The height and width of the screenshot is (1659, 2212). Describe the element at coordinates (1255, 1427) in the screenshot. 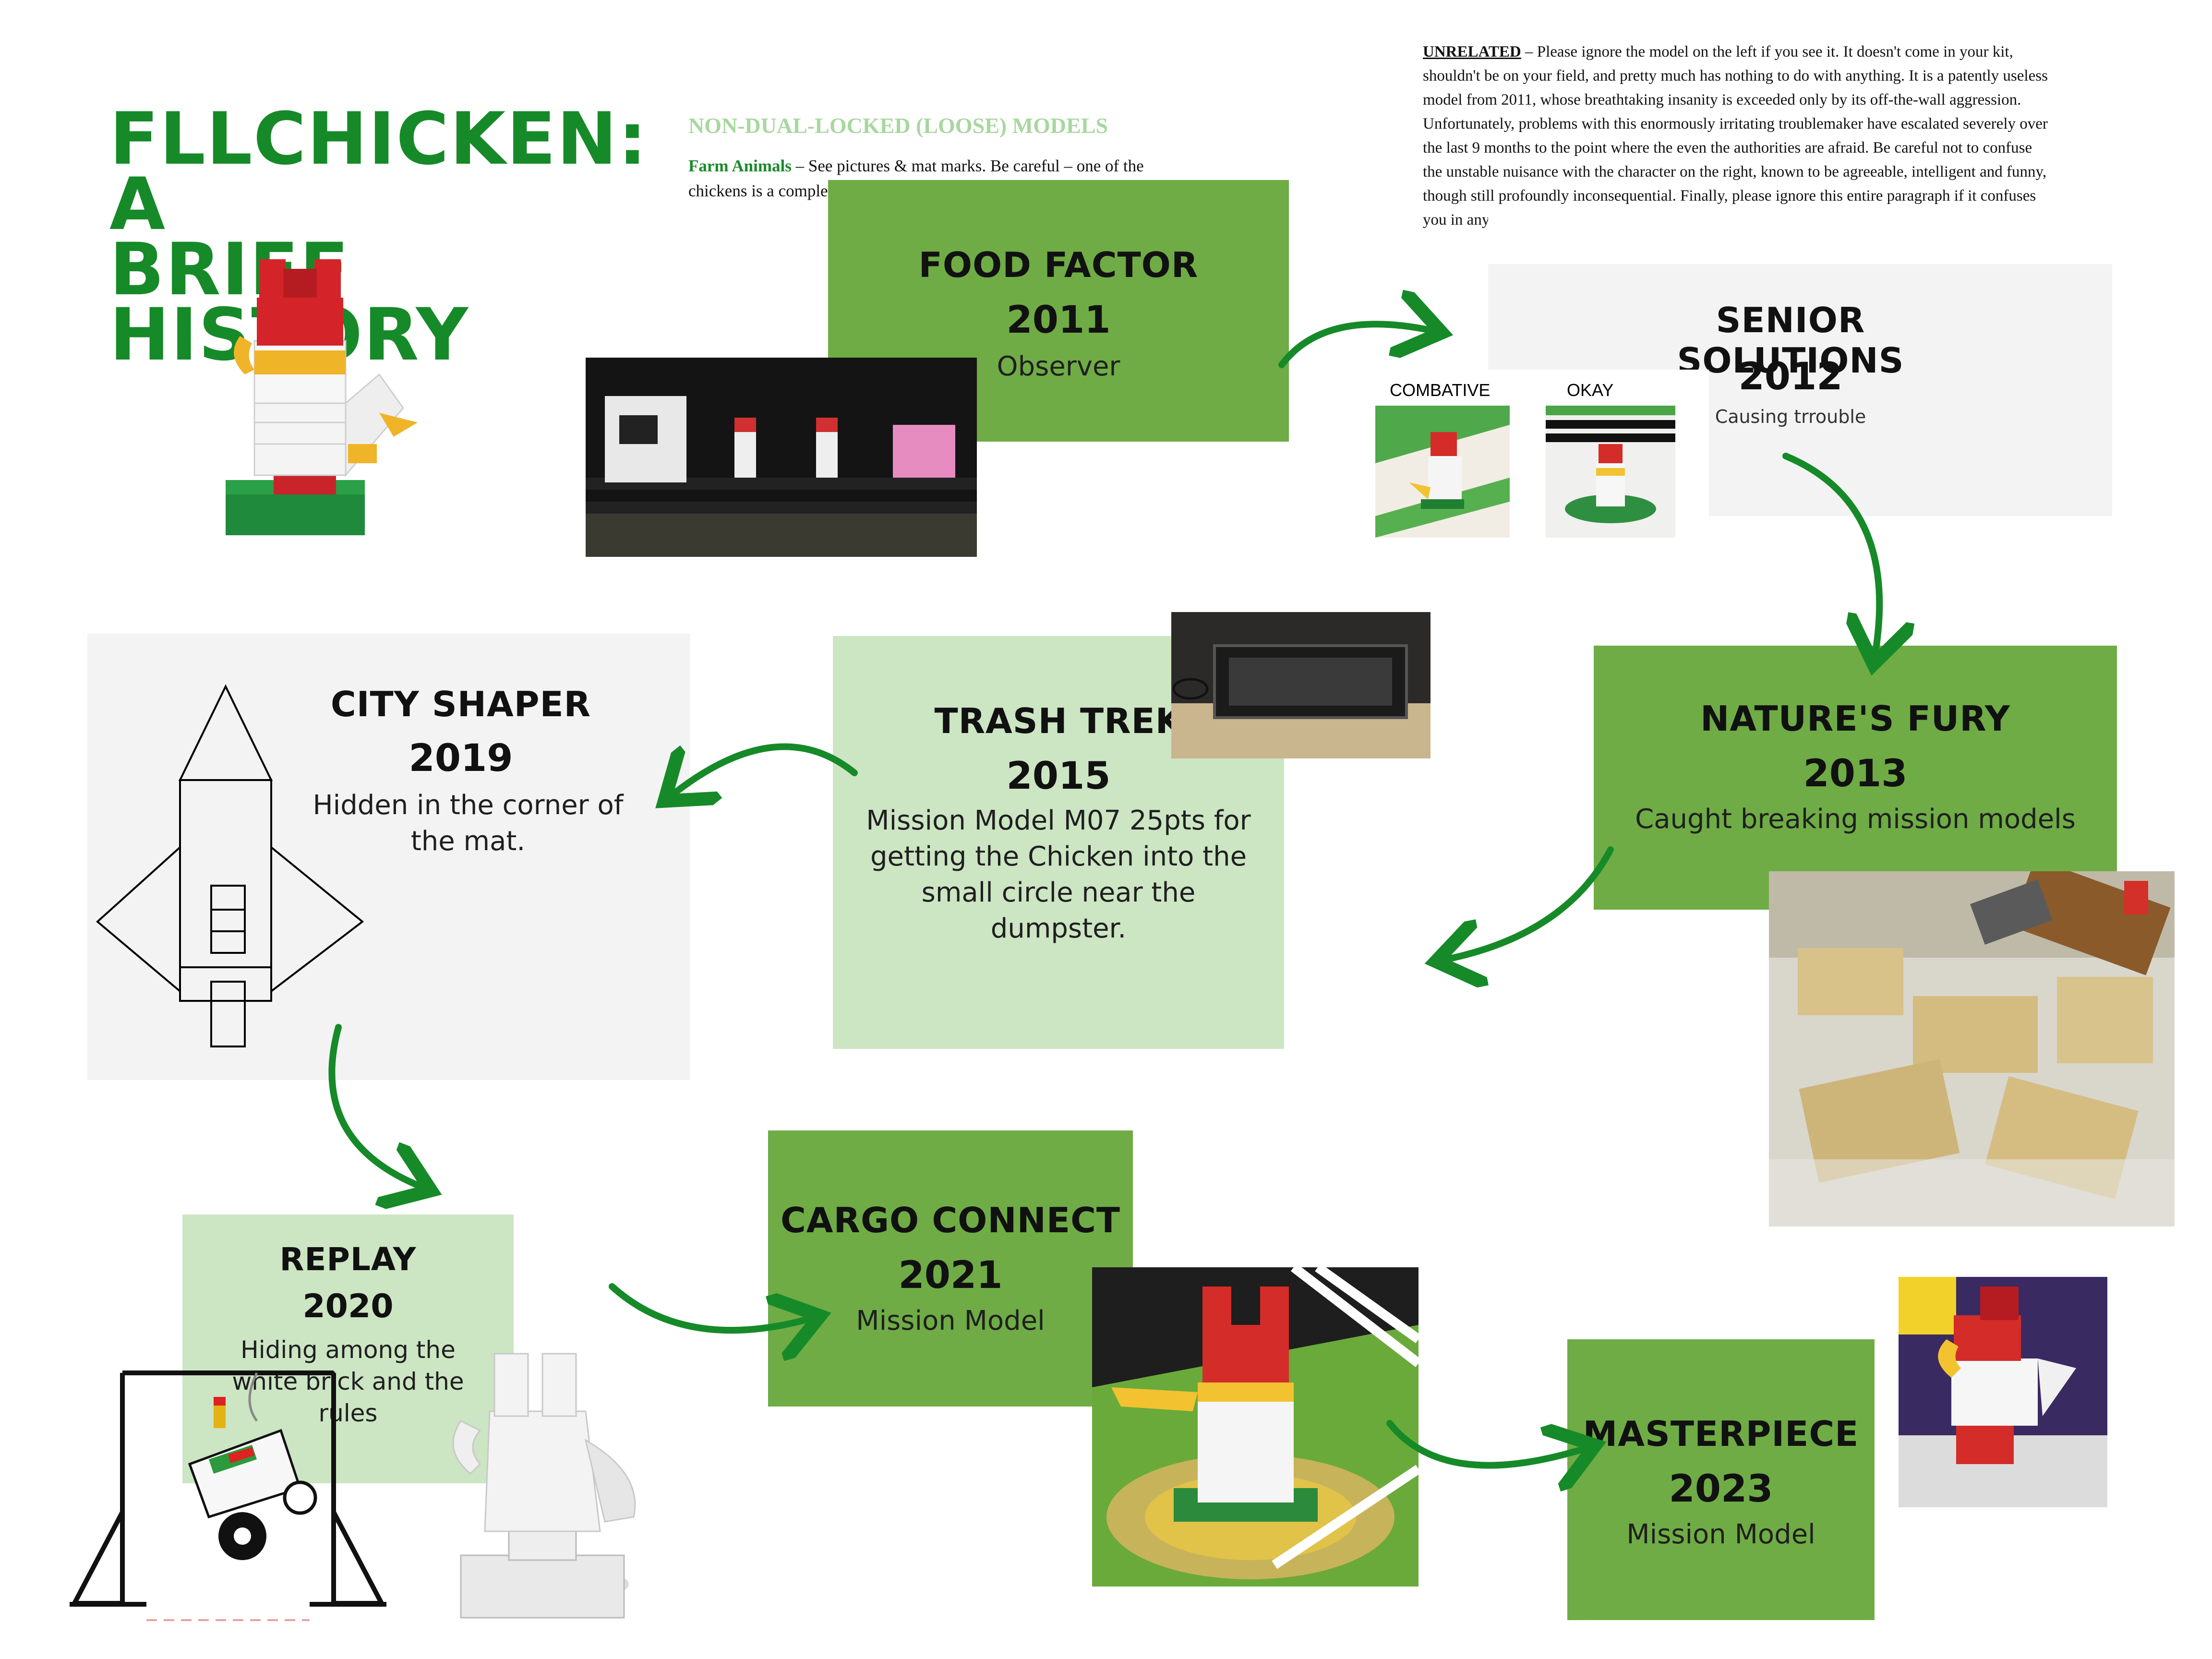

I see `cargo-chicken-photo` at that location.